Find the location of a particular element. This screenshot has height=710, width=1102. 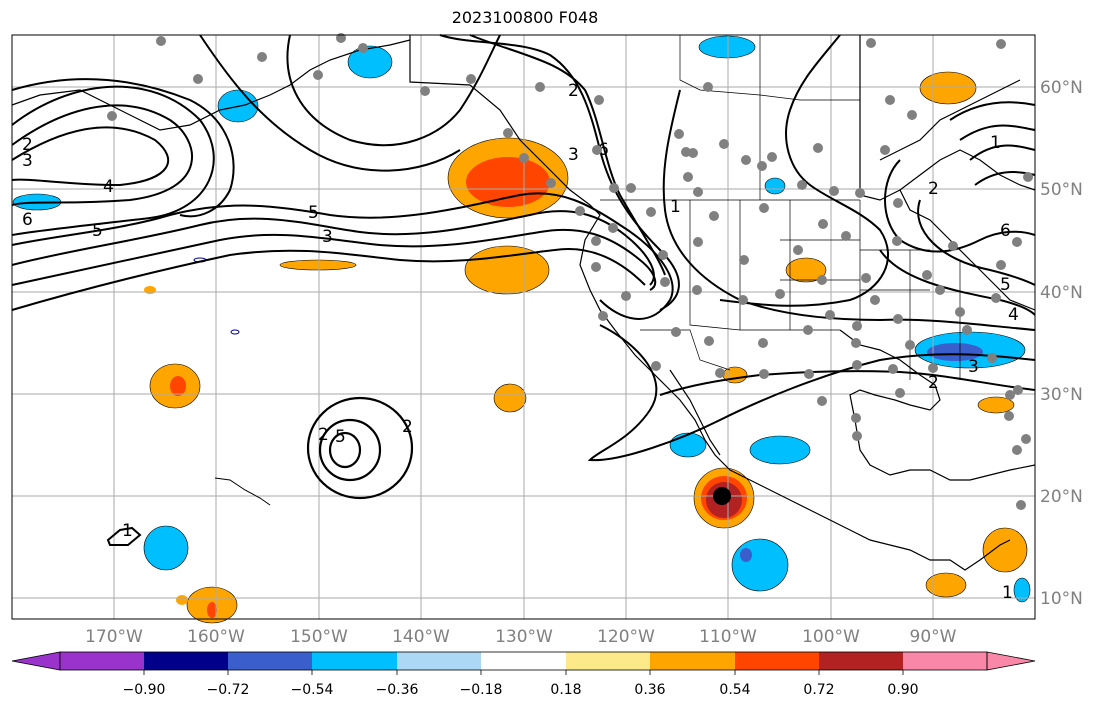

lon-label: 120°W is located at coordinates (626, 637).